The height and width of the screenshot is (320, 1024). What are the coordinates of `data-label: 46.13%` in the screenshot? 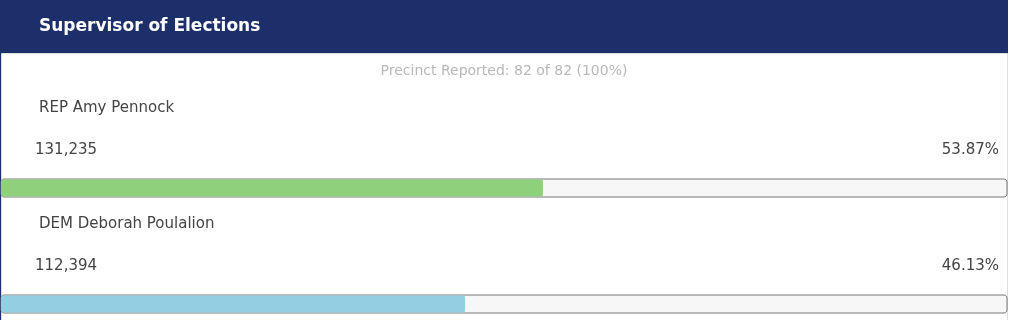 It's located at (970, 265).